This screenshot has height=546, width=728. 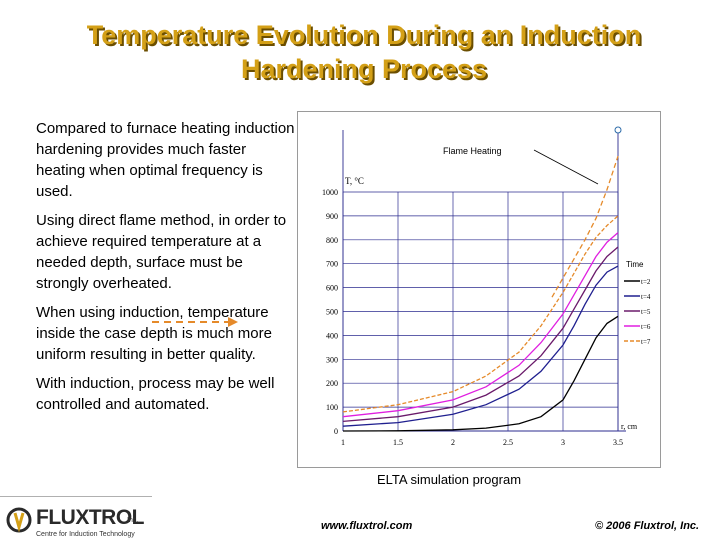 I want to click on series-line-t=7, so click(x=480, y=314).